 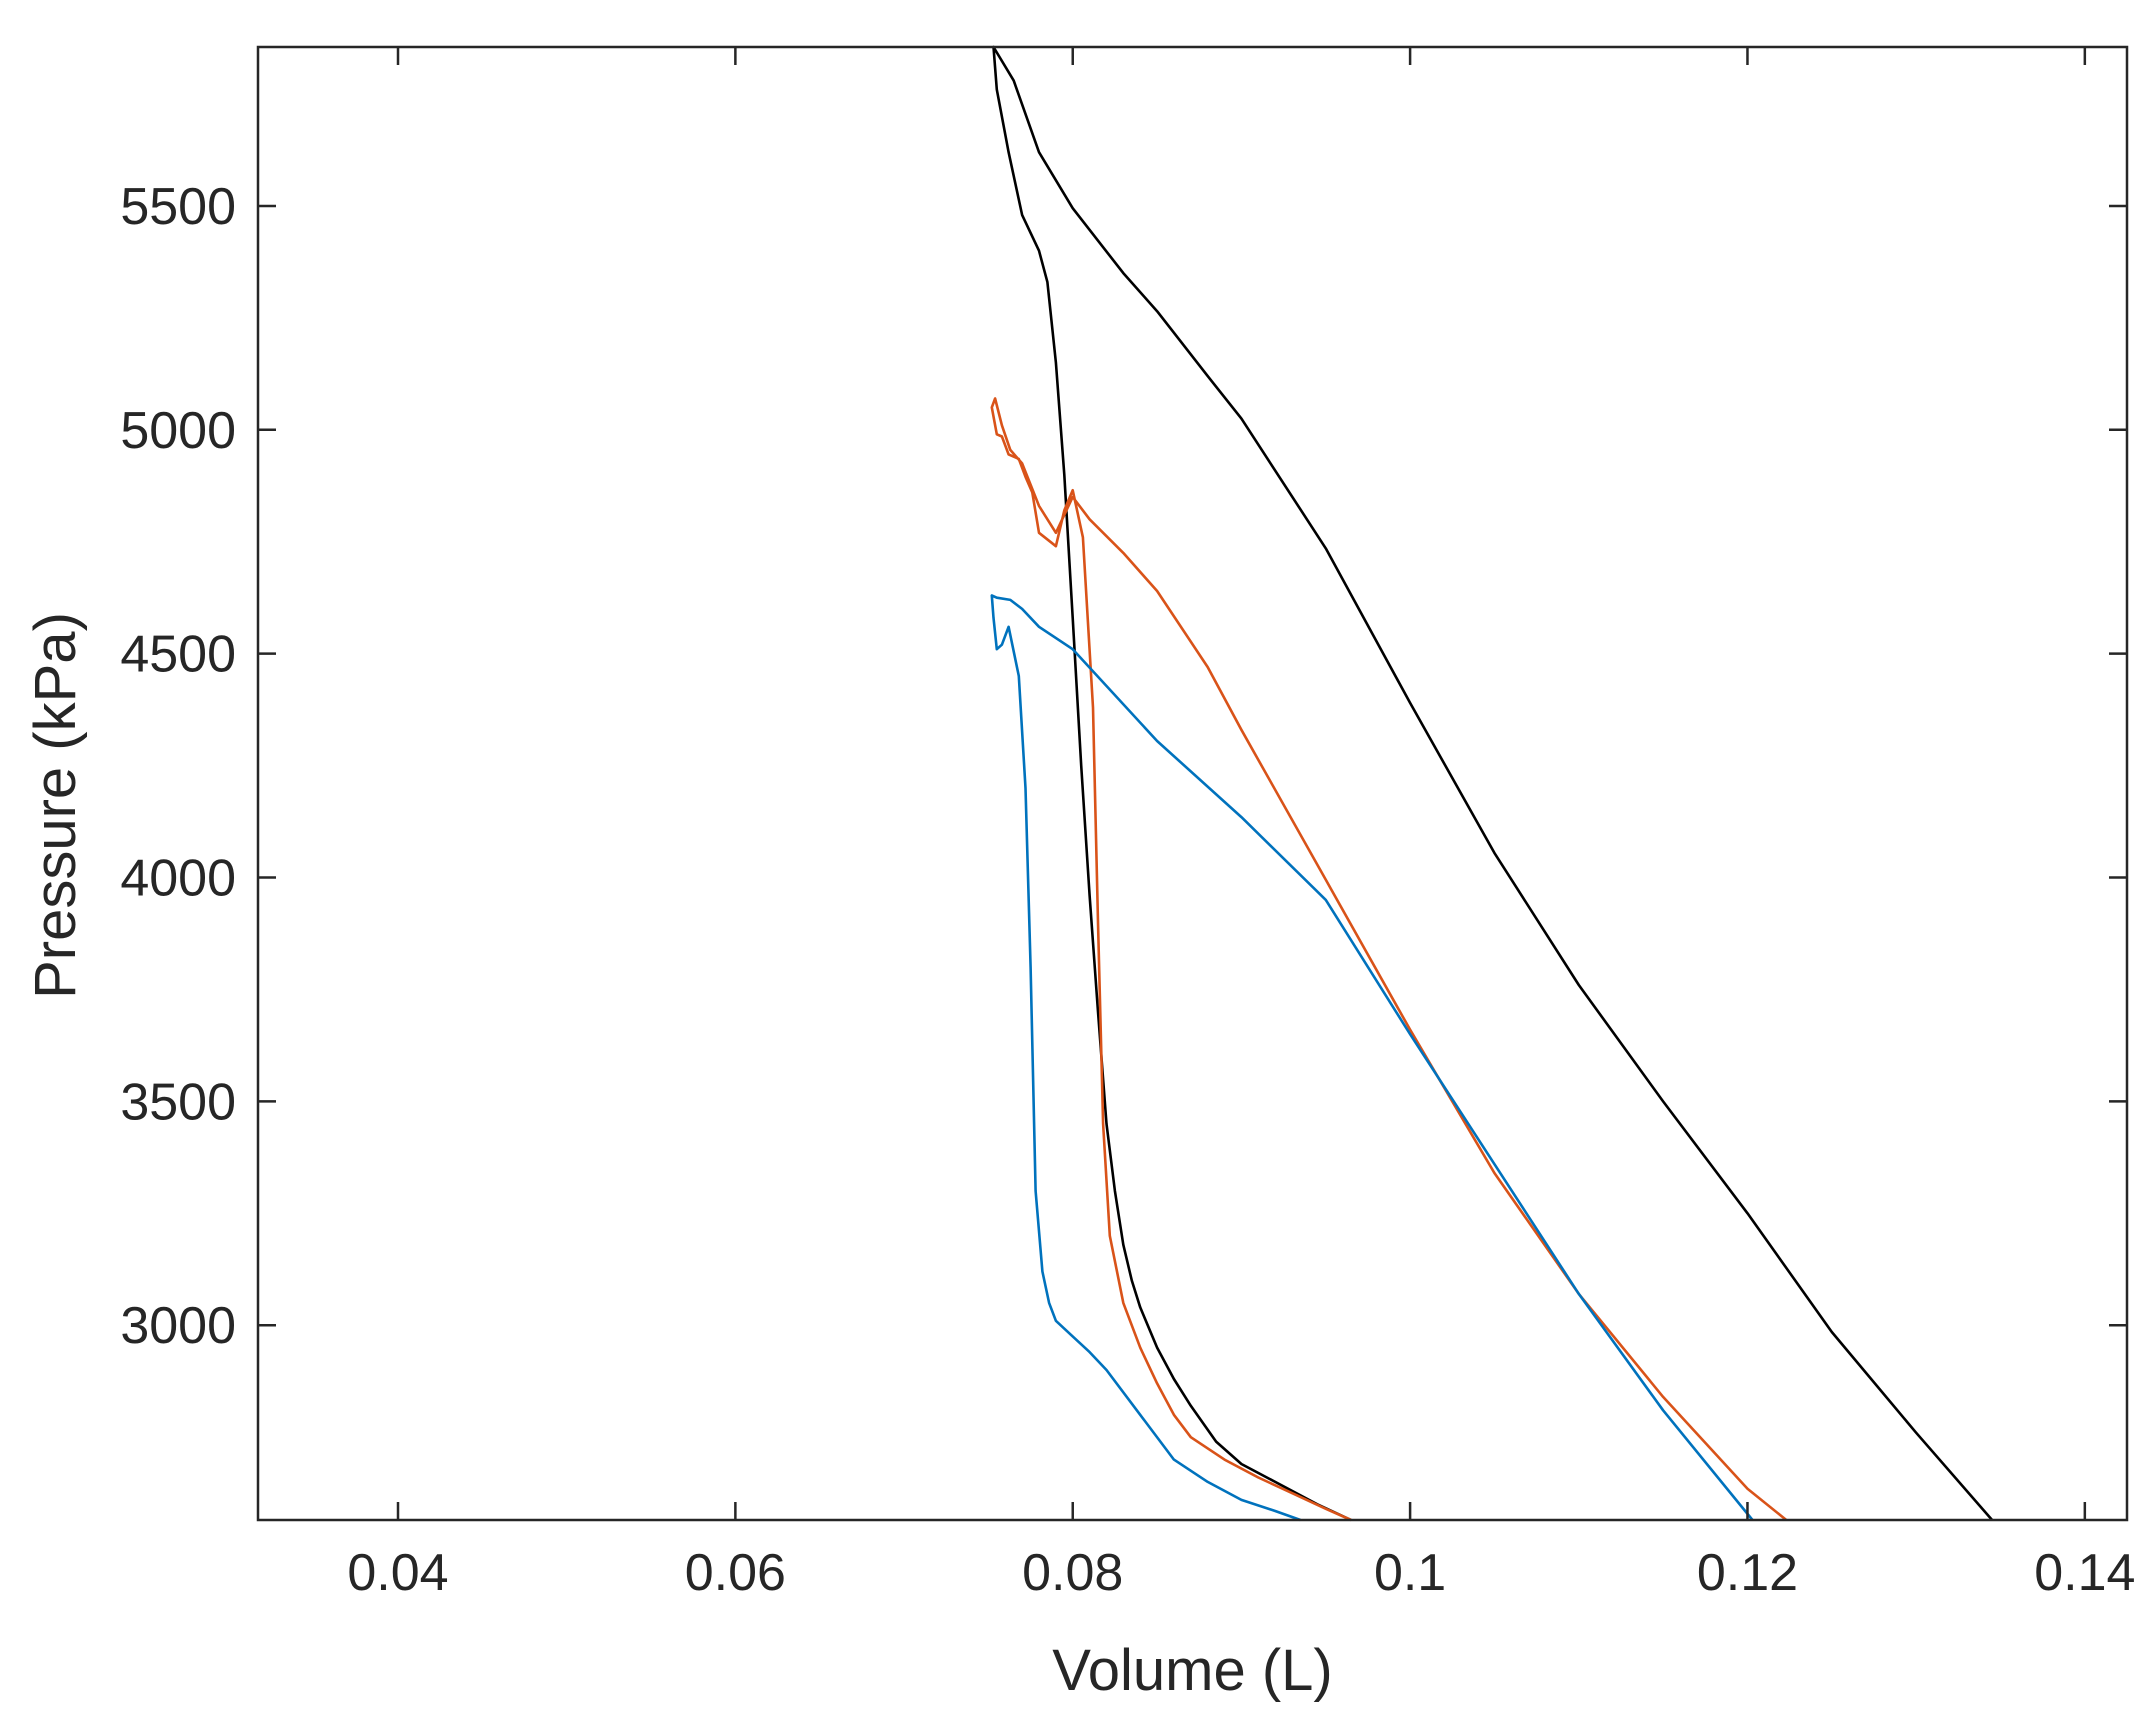 I want to click on x-tick-label: 0.08, so click(x=1072, y=1573).